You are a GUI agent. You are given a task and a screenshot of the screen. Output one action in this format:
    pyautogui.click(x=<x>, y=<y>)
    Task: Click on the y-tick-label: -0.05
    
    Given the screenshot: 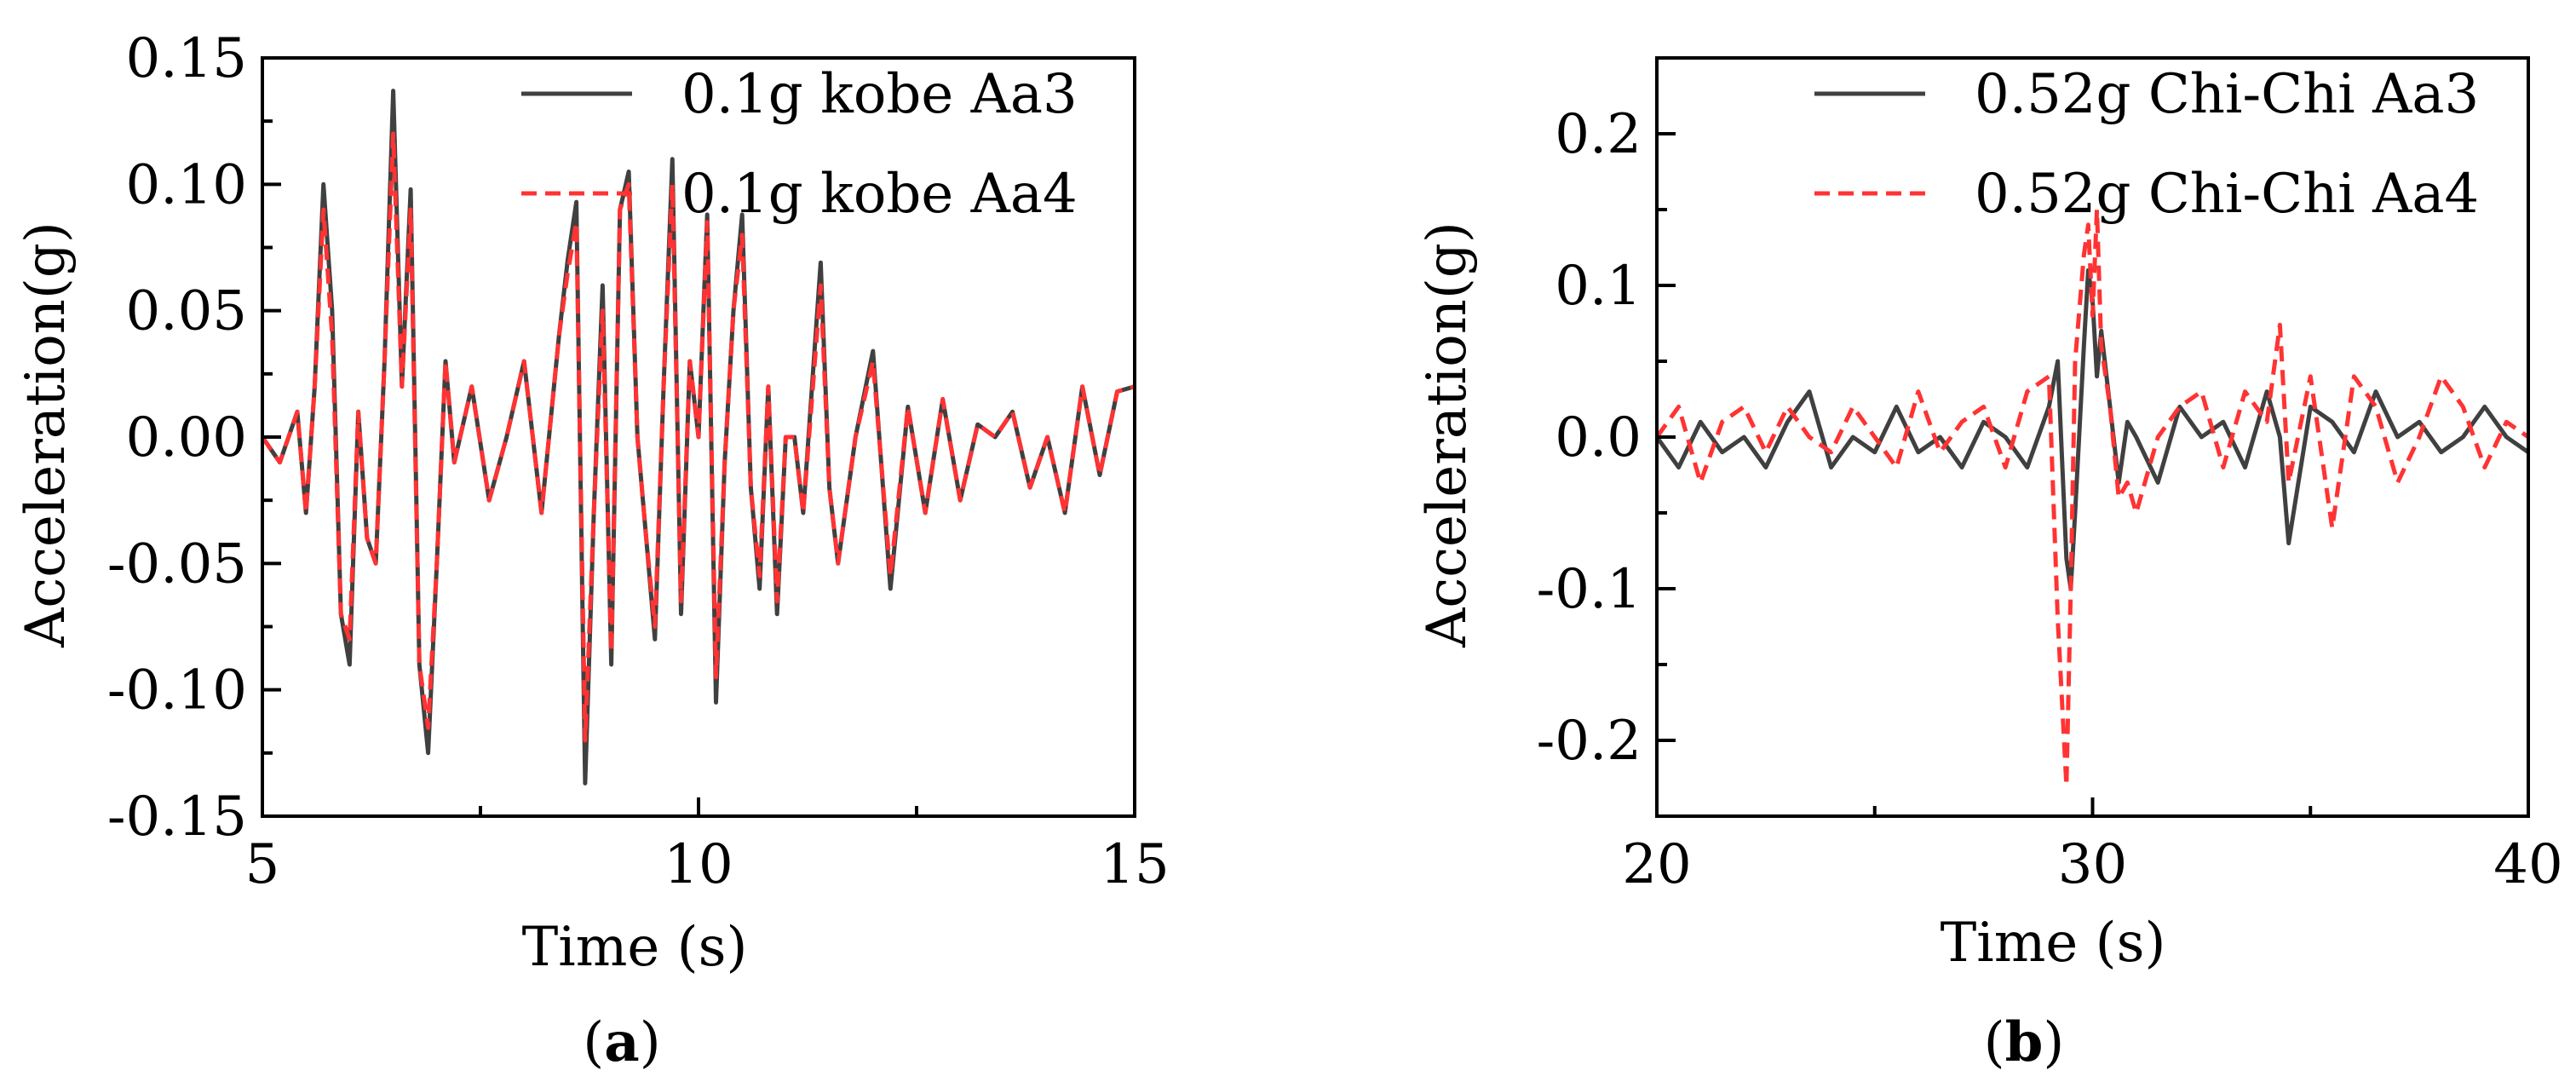 What is the action you would take?
    pyautogui.click(x=177, y=564)
    